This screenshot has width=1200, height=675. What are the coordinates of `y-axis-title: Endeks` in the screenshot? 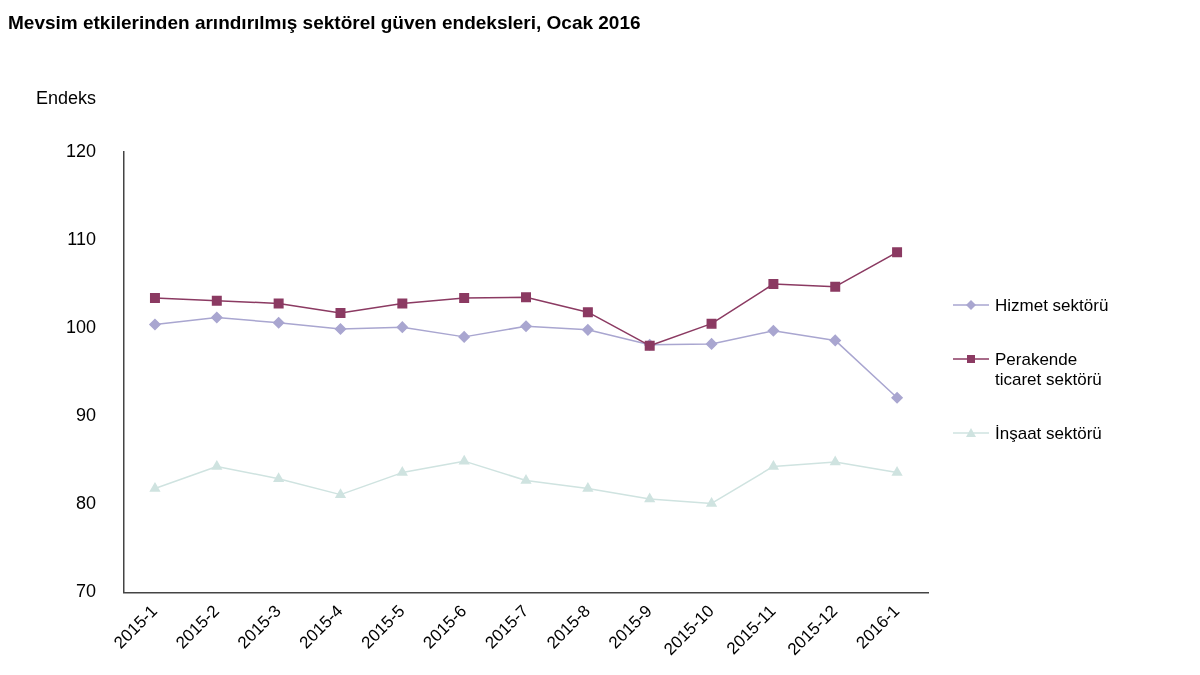 It's located at (66, 98).